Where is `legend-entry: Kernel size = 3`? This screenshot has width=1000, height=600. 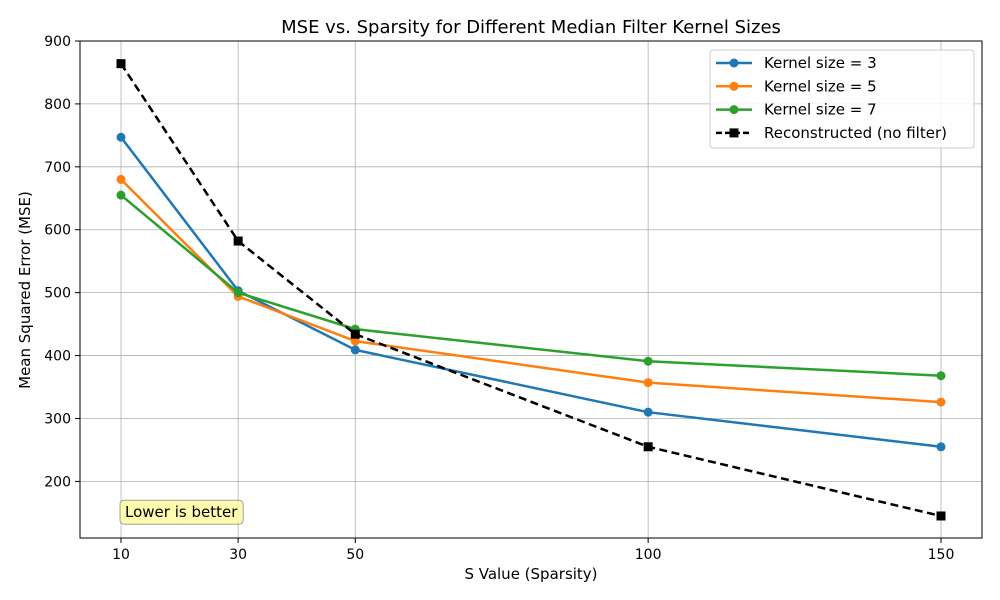 legend-entry: Kernel size = 3 is located at coordinates (796, 63).